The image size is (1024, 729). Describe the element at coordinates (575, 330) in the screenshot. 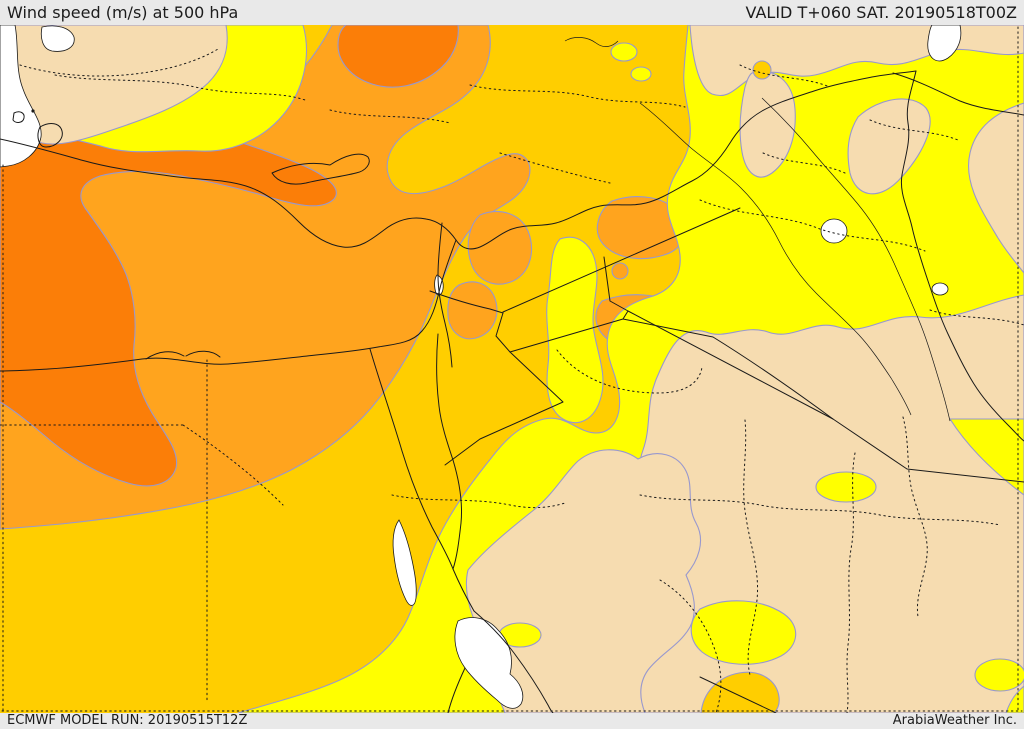

I see `yellow-jordan-strip` at that location.